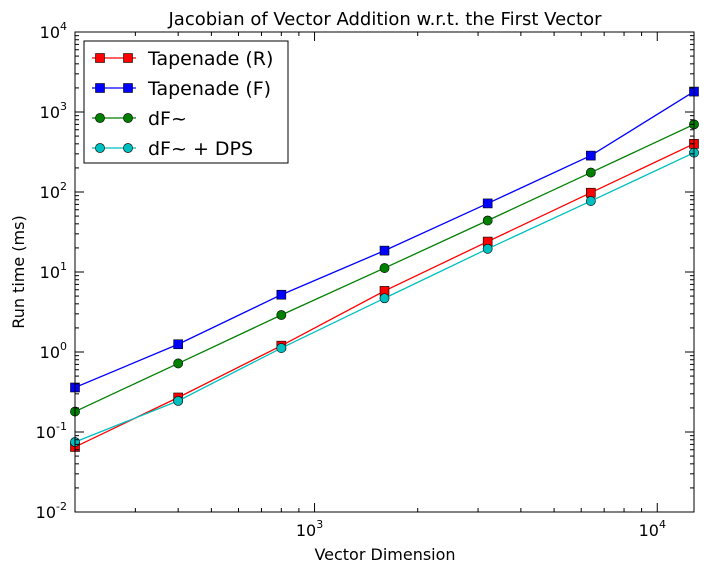  Describe the element at coordinates (210, 59) in the screenshot. I see `legend-label: Tapenade (R)` at that location.